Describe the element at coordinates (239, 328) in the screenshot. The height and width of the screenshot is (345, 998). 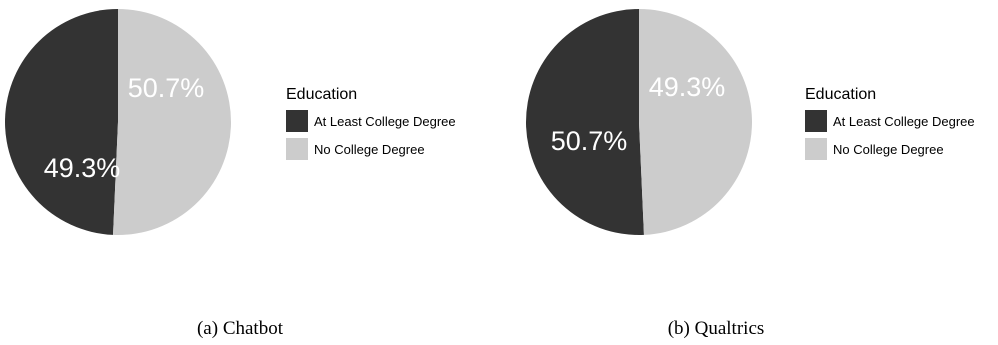
I see `chart-caption: (a) Chatbot` at that location.